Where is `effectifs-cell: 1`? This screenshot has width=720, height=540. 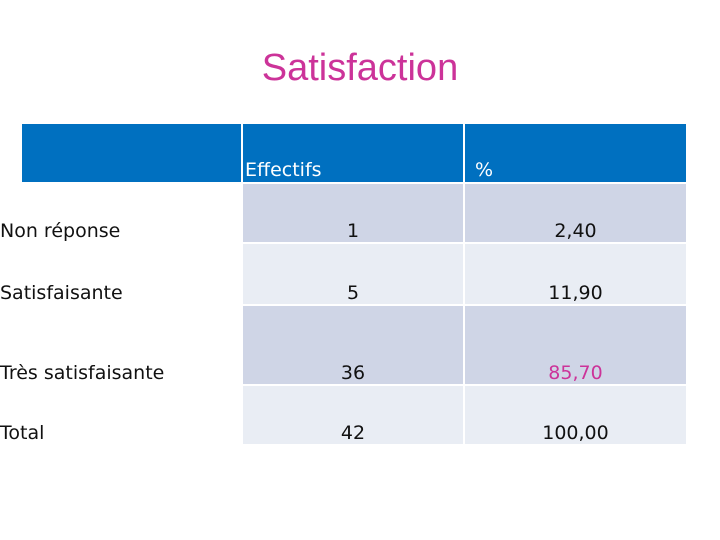 effectifs-cell: 1 is located at coordinates (354, 212).